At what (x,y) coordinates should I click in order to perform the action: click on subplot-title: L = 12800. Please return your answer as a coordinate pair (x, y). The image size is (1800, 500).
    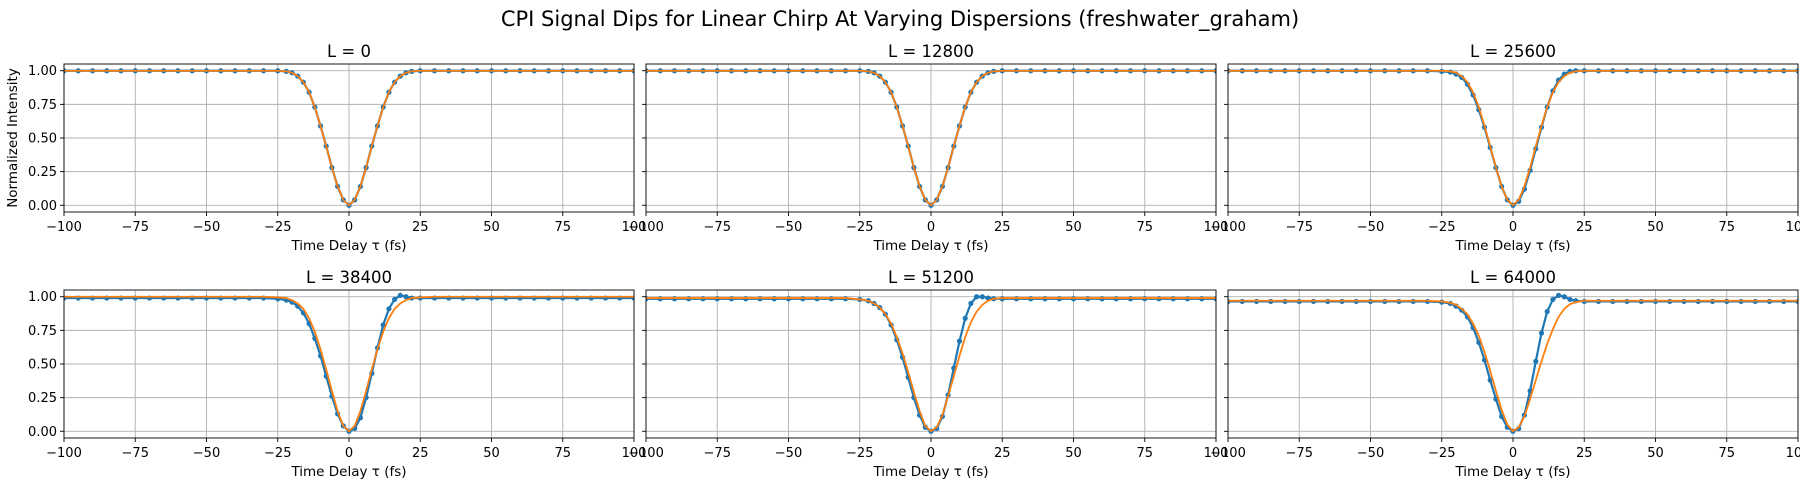
    Looking at the image, I should click on (931, 51).